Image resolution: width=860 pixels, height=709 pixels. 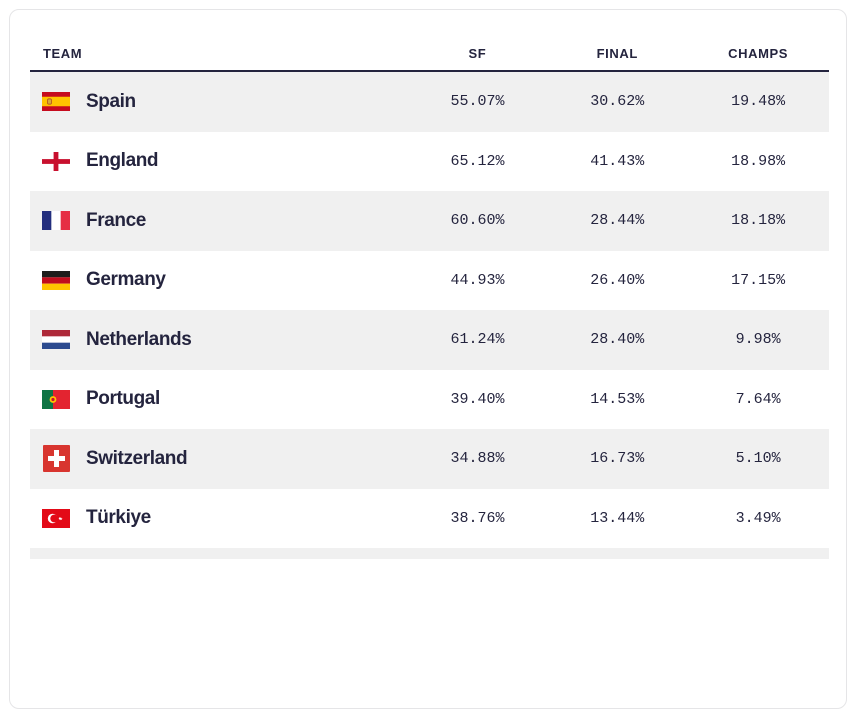 I want to click on team-cell: Spain, so click(x=219, y=102).